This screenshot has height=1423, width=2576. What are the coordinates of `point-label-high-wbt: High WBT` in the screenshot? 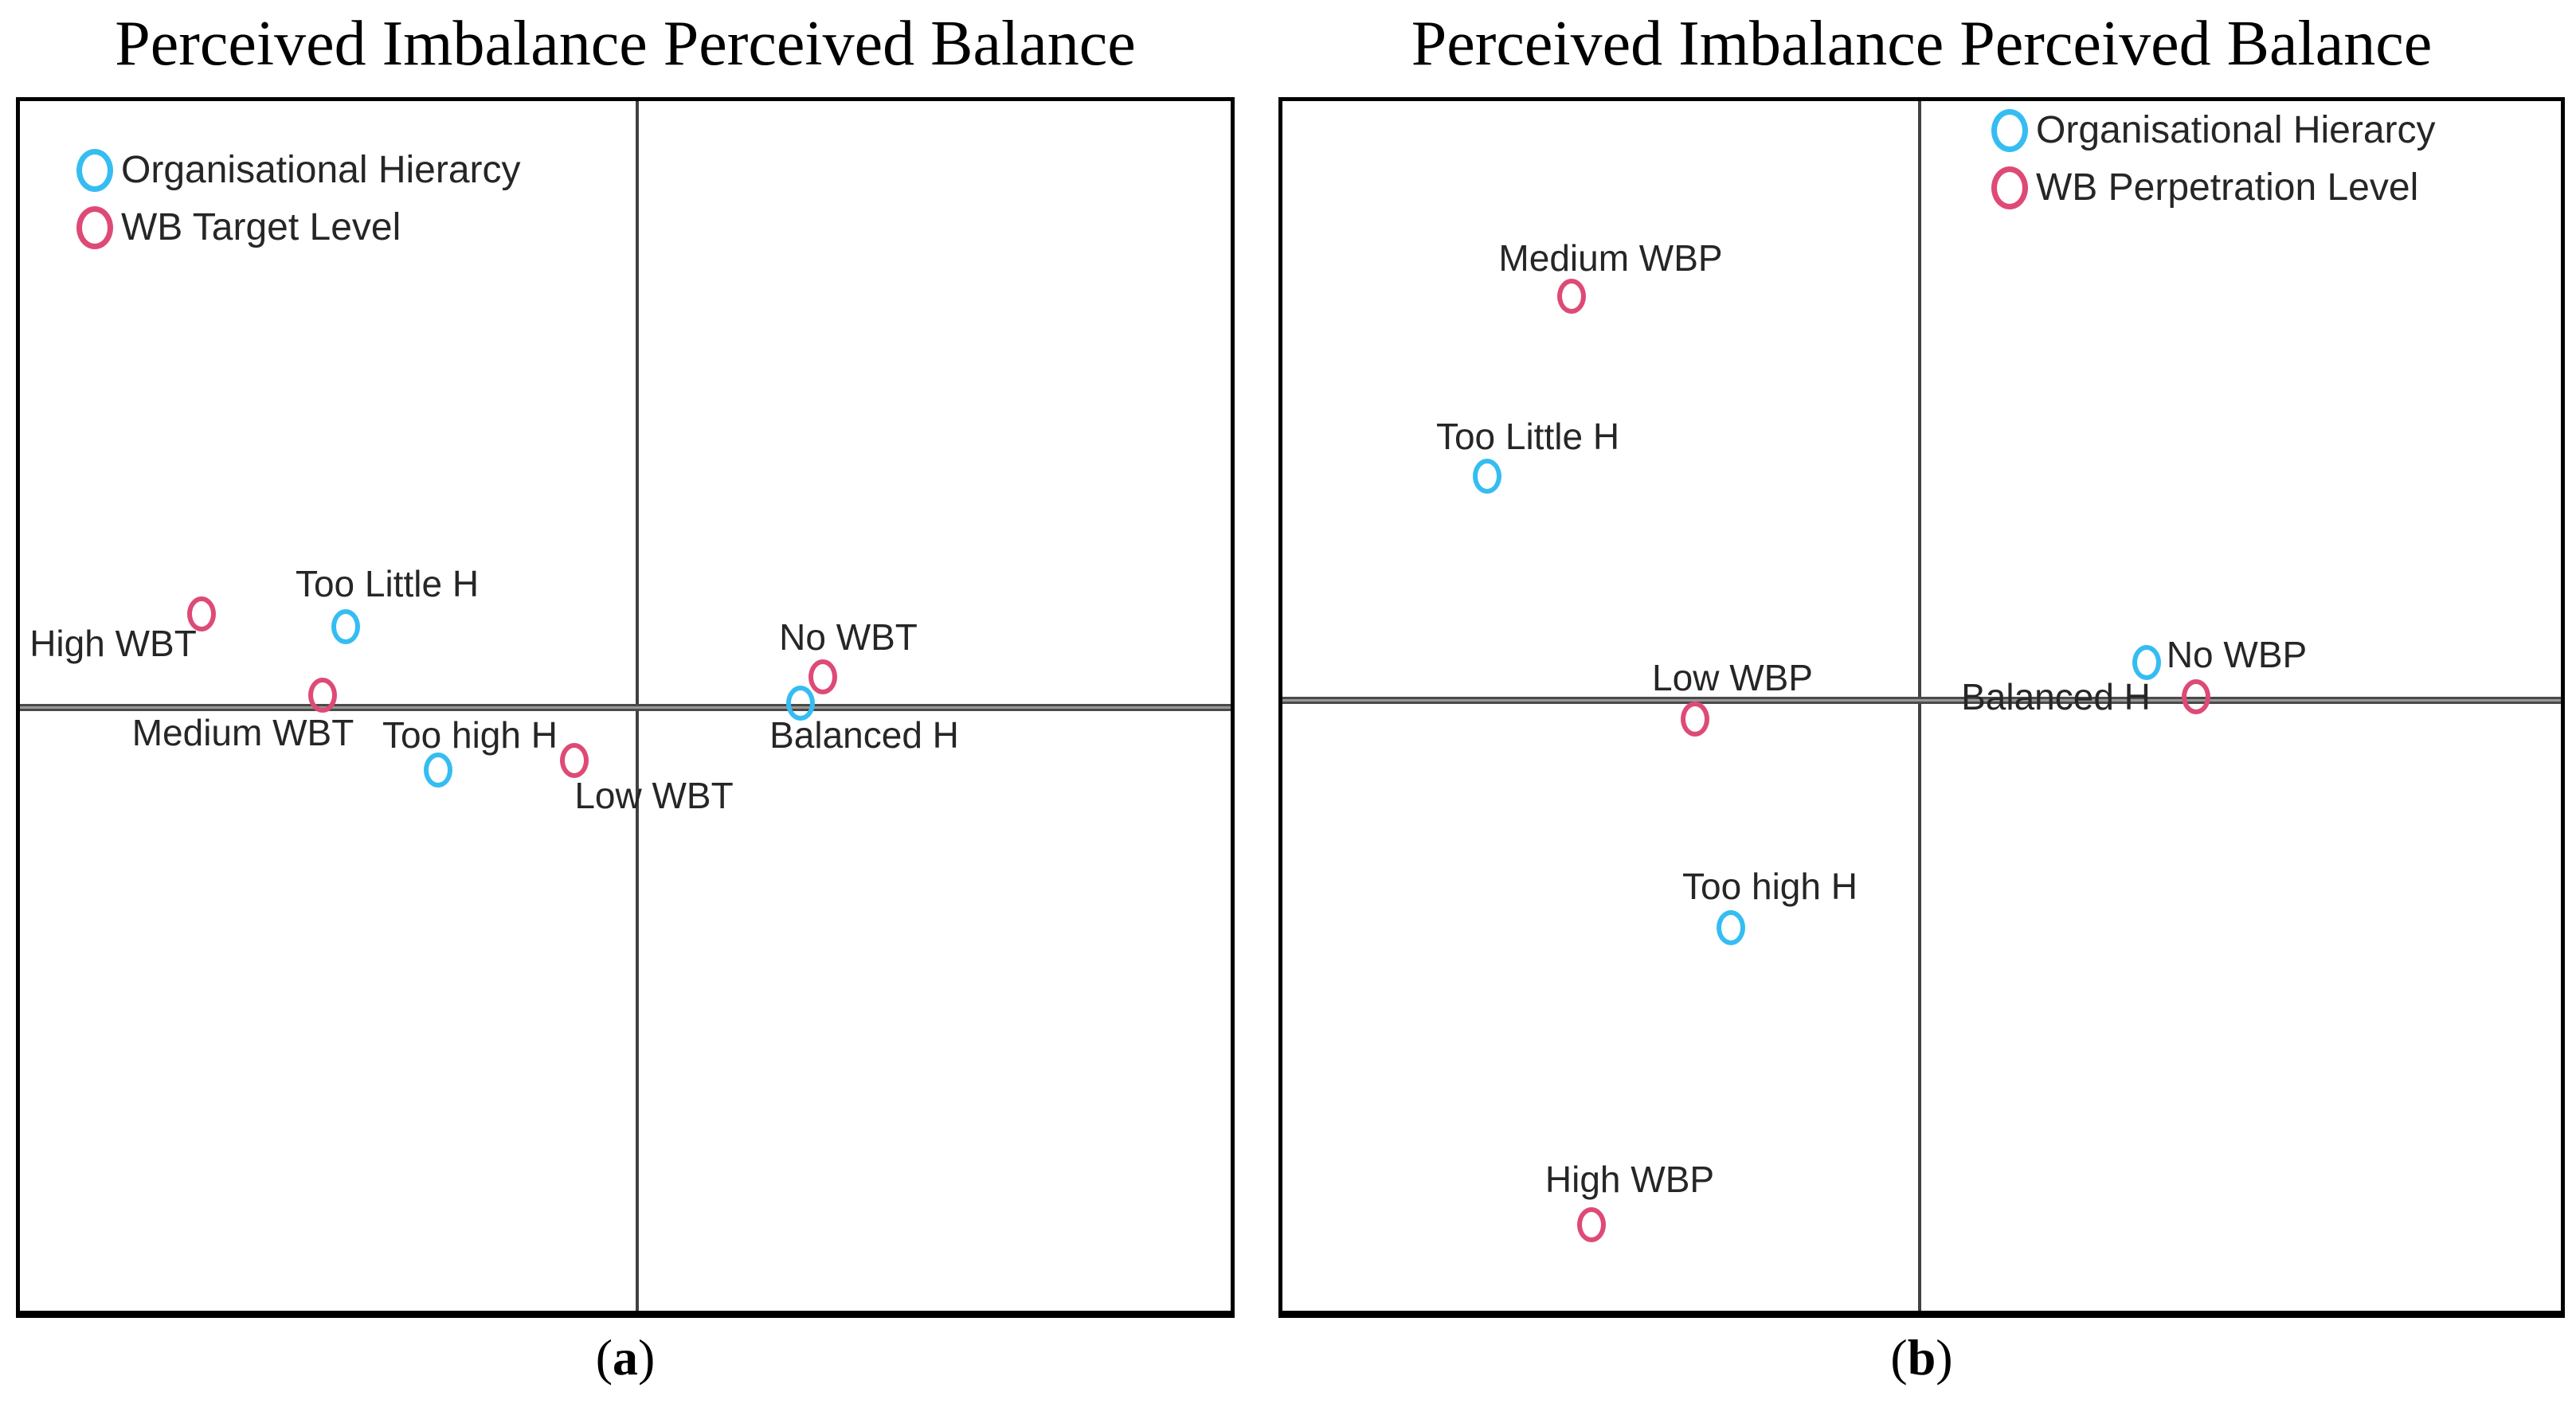 It's located at (113, 643).